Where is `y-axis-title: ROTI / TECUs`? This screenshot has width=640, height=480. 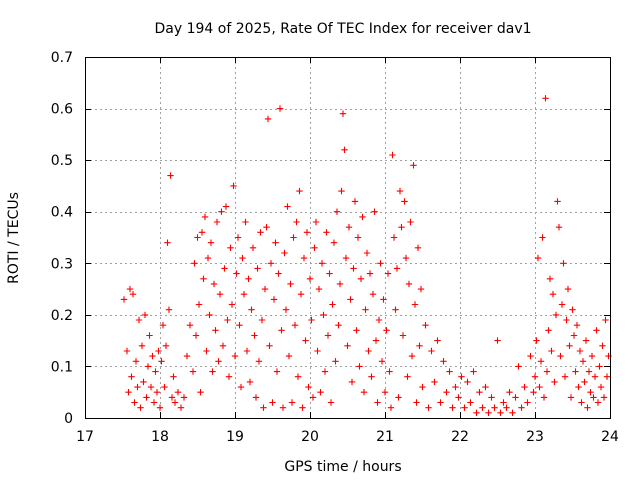
y-axis-title: ROTI / TECUs is located at coordinates (14, 238).